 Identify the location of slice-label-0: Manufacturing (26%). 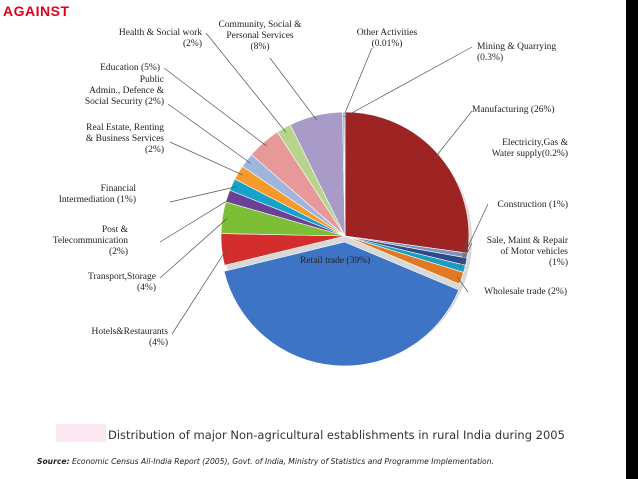
(513, 109).